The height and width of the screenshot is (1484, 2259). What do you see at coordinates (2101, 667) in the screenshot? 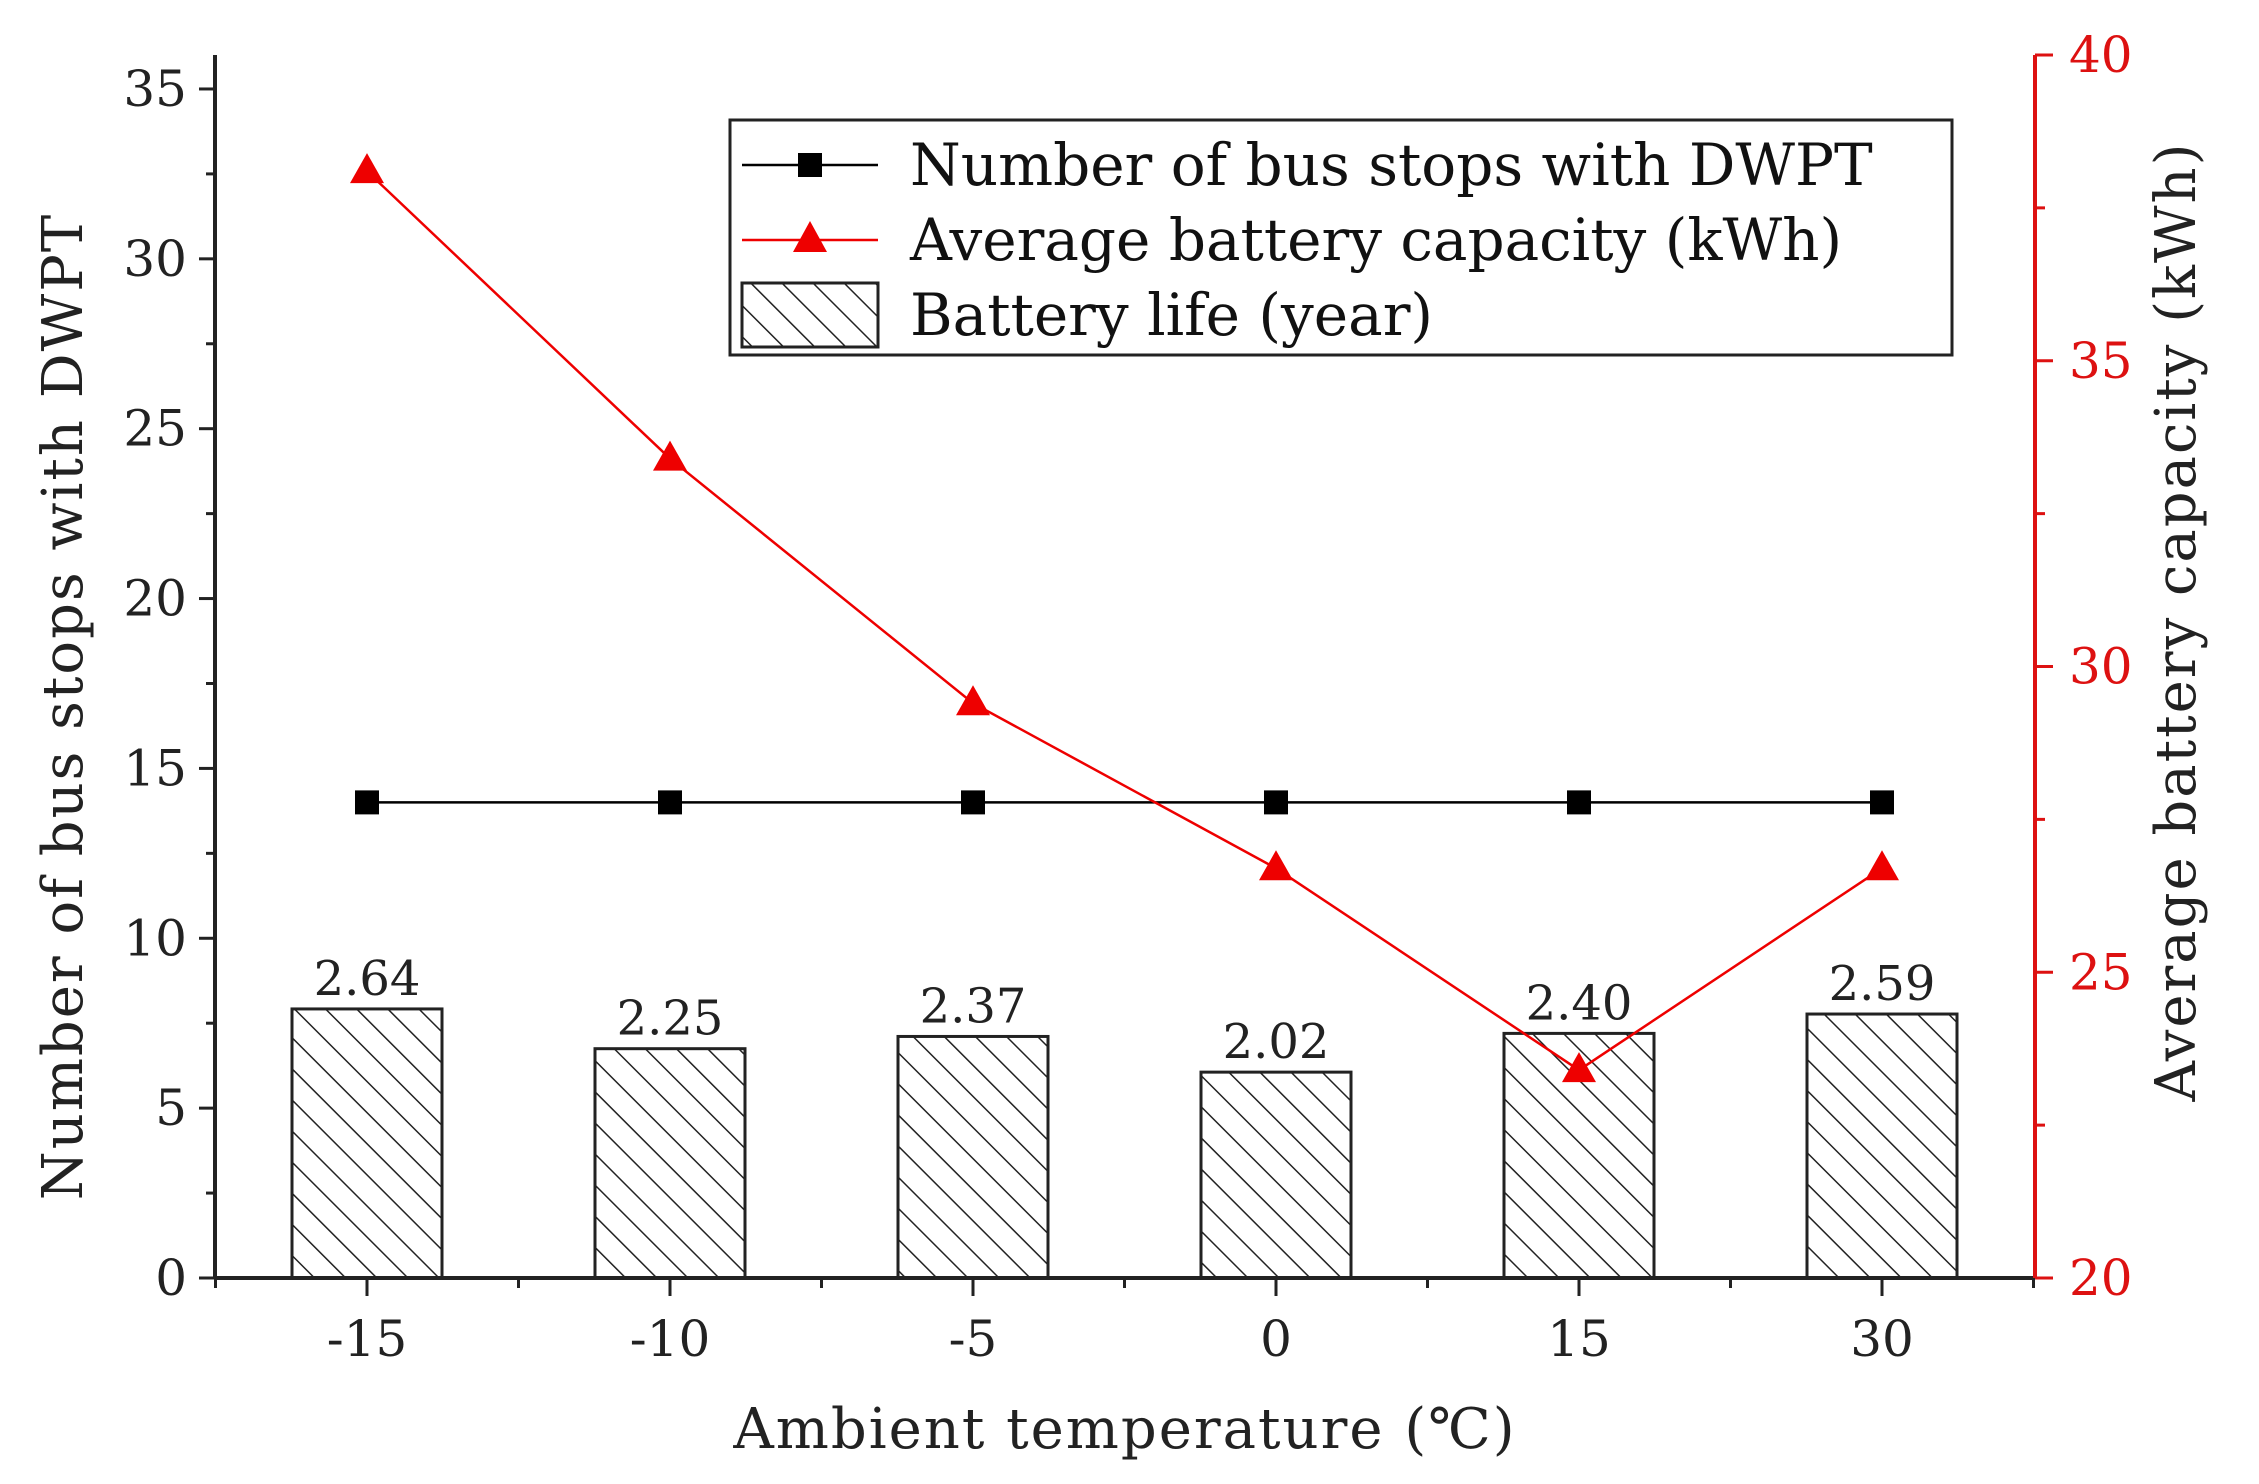
I see `y-right-tick-label: 30` at bounding box center [2101, 667].